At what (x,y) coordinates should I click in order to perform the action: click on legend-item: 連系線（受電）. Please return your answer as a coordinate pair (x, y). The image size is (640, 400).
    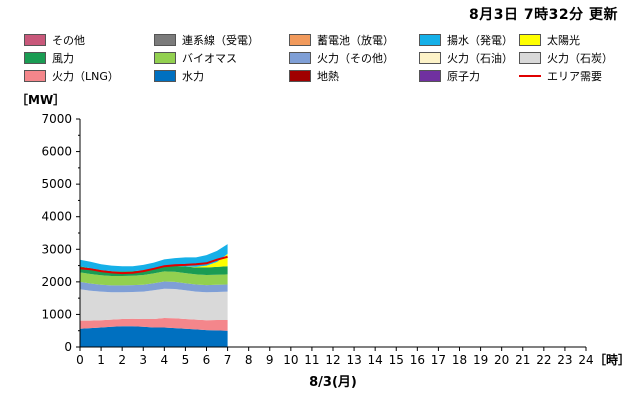
    Looking at the image, I should click on (206, 40).